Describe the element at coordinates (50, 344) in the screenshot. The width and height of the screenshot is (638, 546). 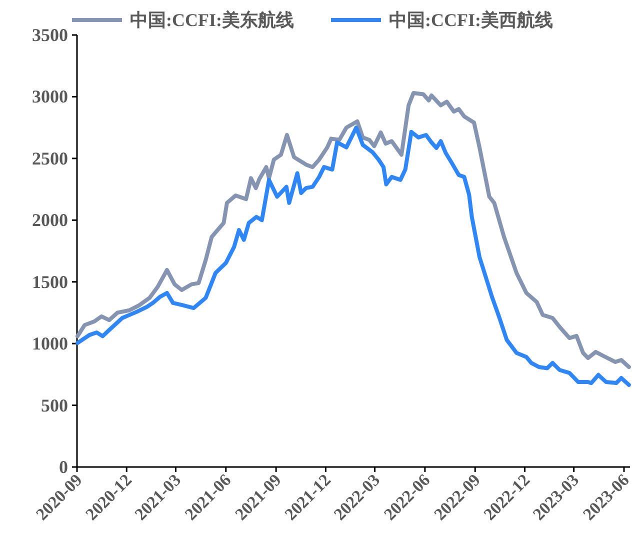
I see `y-tick-label: 1000` at that location.